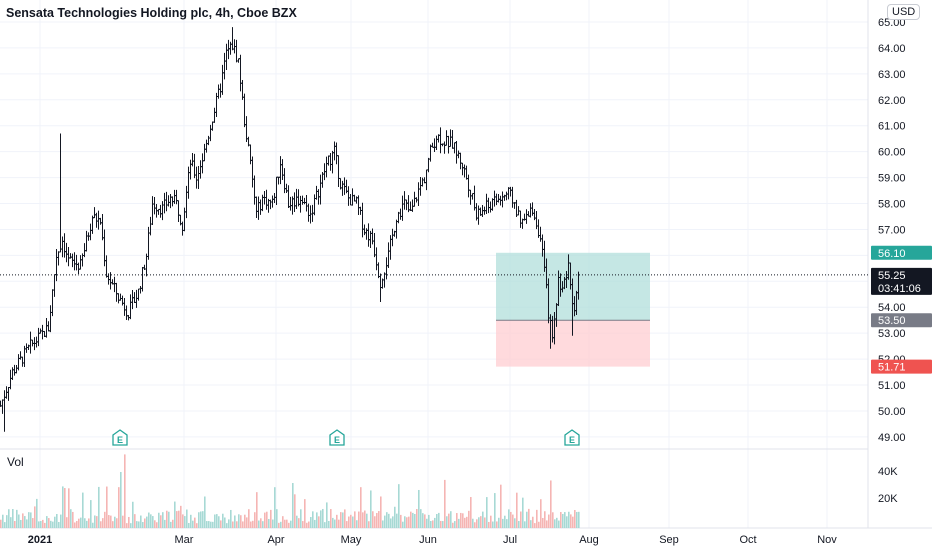  What do you see at coordinates (892, 308) in the screenshot?
I see `price-tick-label: 54.00` at bounding box center [892, 308].